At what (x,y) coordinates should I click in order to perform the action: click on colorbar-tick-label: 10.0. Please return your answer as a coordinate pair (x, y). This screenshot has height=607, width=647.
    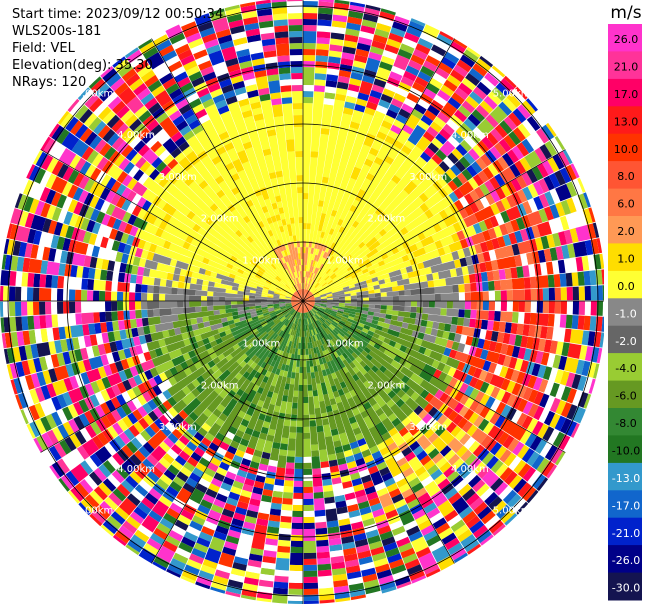
    Looking at the image, I should click on (626, 149).